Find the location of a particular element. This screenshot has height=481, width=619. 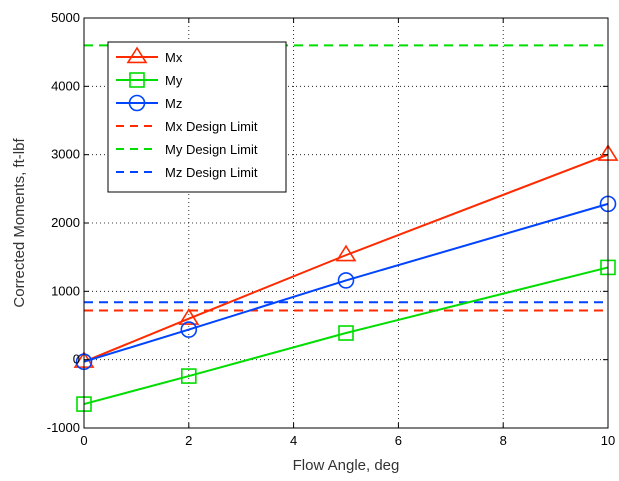

y-tick-label: 5000 is located at coordinates (65, 17).